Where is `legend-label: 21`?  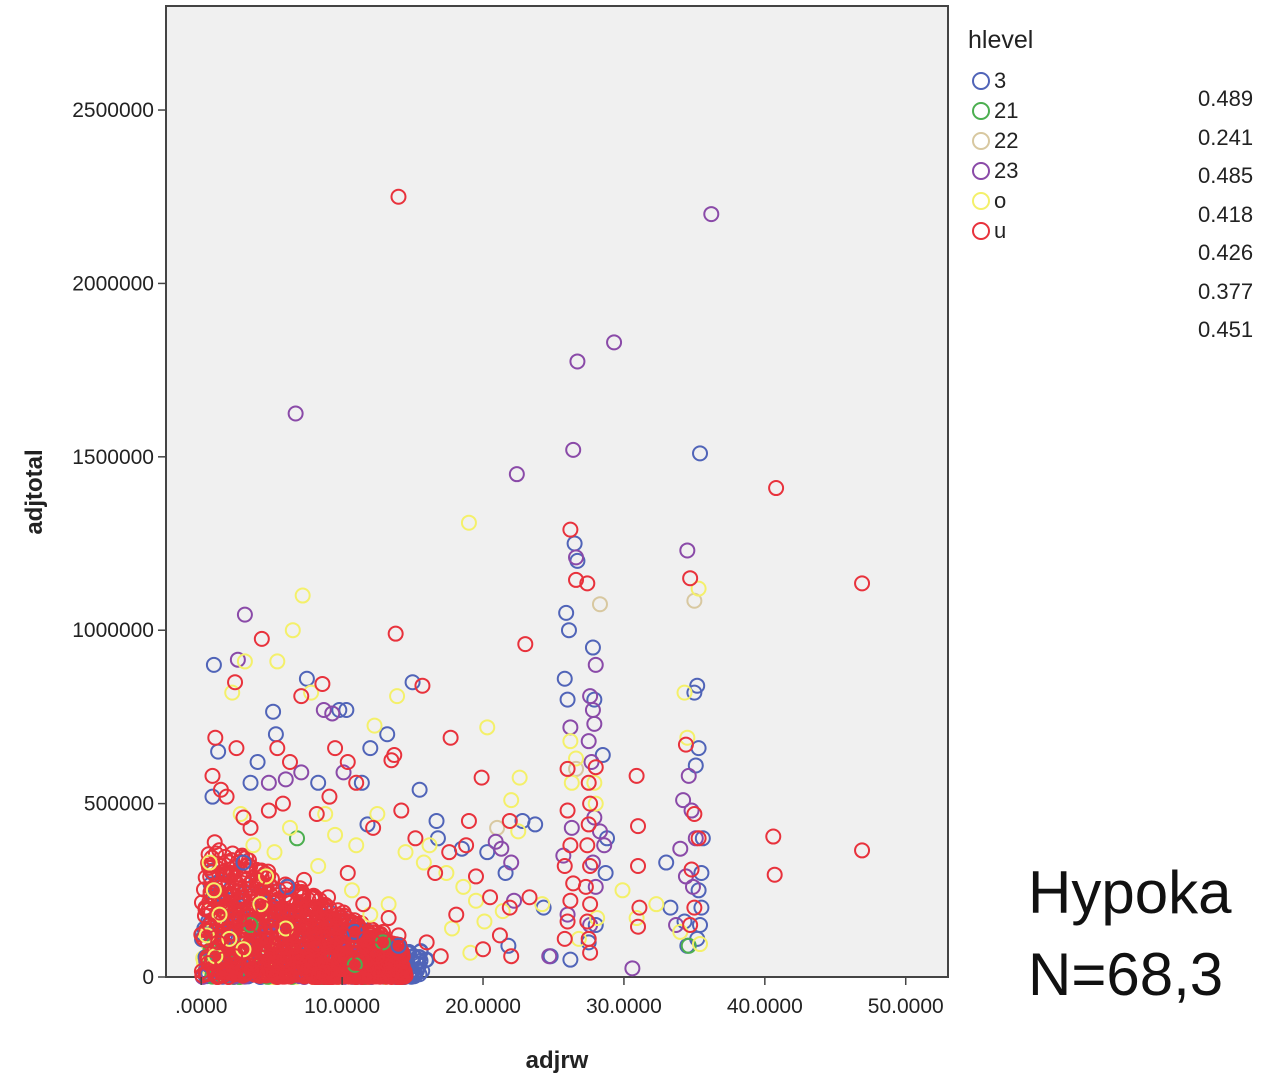 legend-label: 21 is located at coordinates (1006, 110).